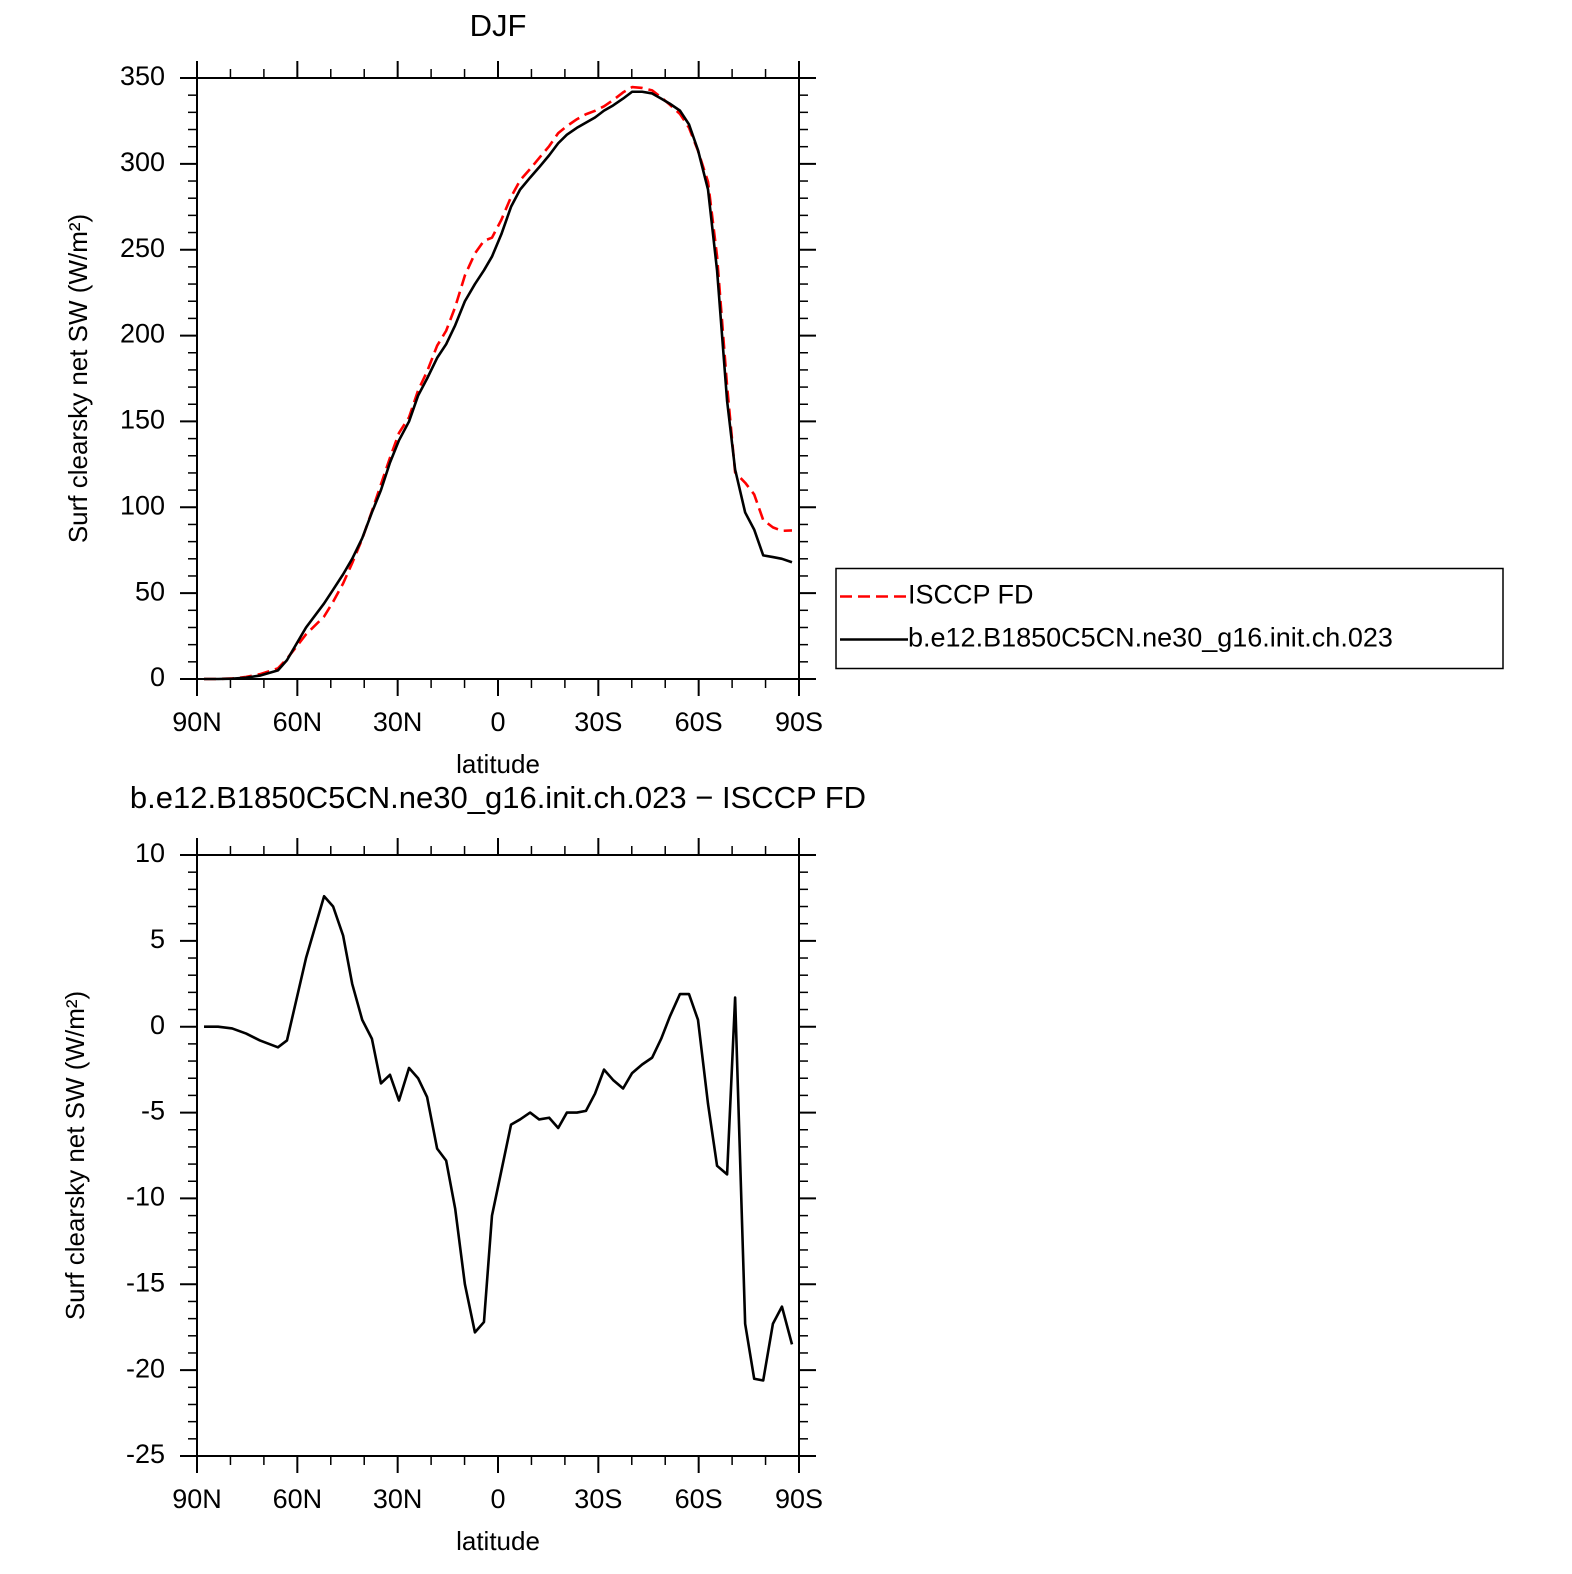 The width and height of the screenshot is (1572, 1574). Describe the element at coordinates (142, 334) in the screenshot. I see `y-tick-label: 200` at that location.